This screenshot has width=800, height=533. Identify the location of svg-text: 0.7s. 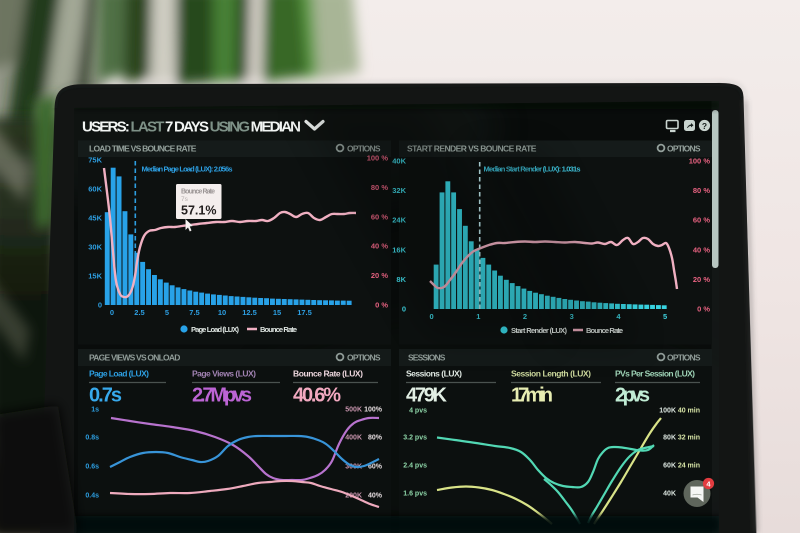
(105, 396).